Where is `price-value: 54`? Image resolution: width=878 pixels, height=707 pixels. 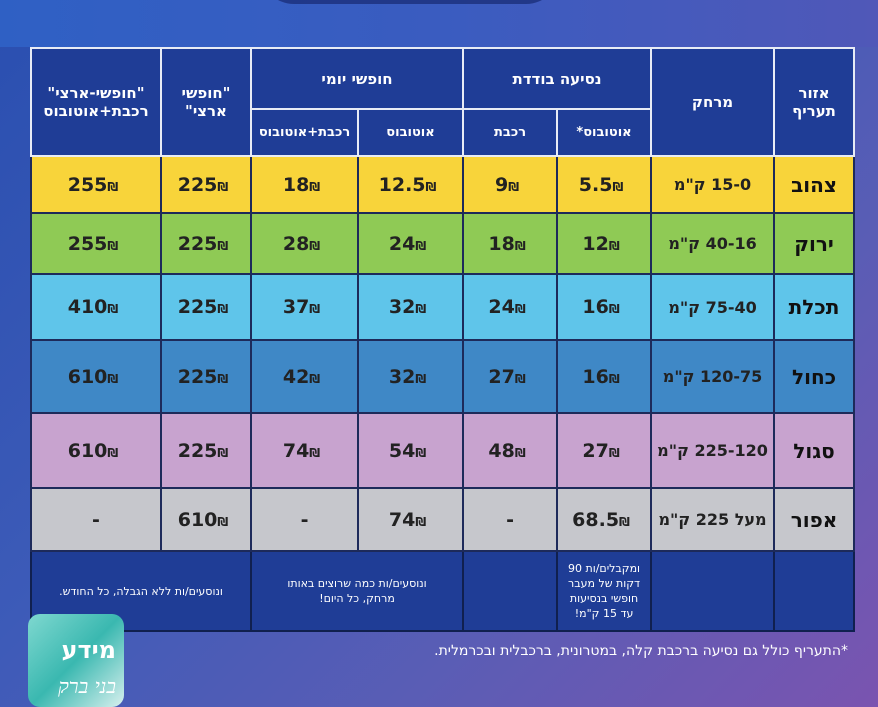 price-value: 54 is located at coordinates (402, 450).